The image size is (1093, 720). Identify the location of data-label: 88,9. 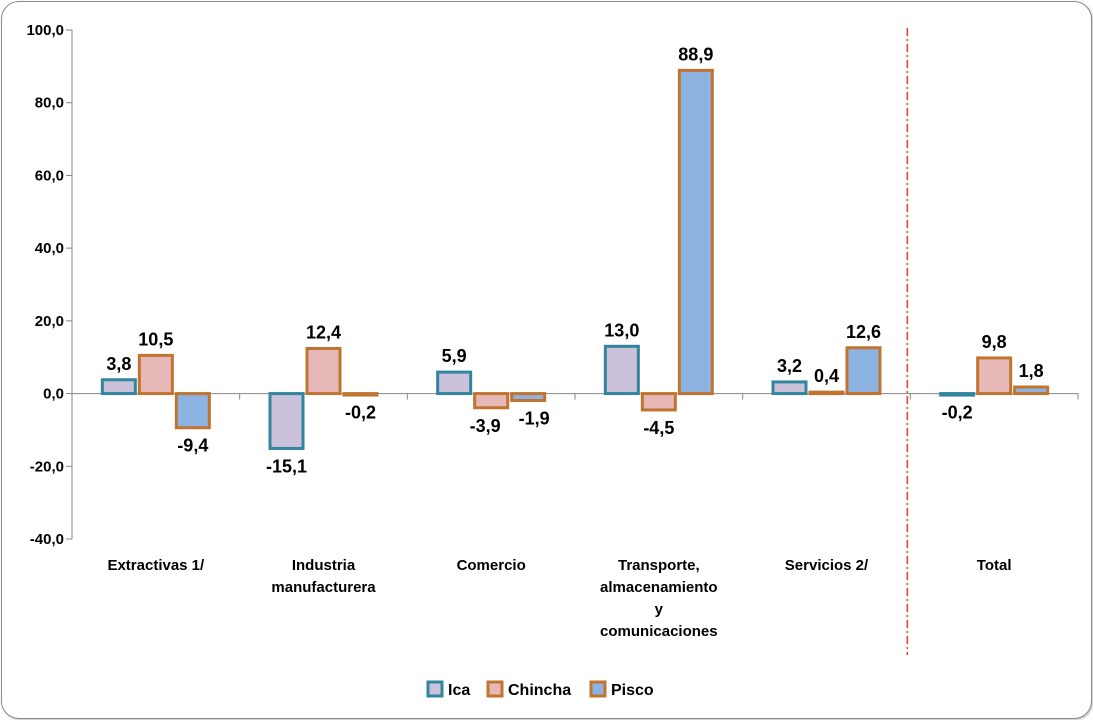
(695, 54).